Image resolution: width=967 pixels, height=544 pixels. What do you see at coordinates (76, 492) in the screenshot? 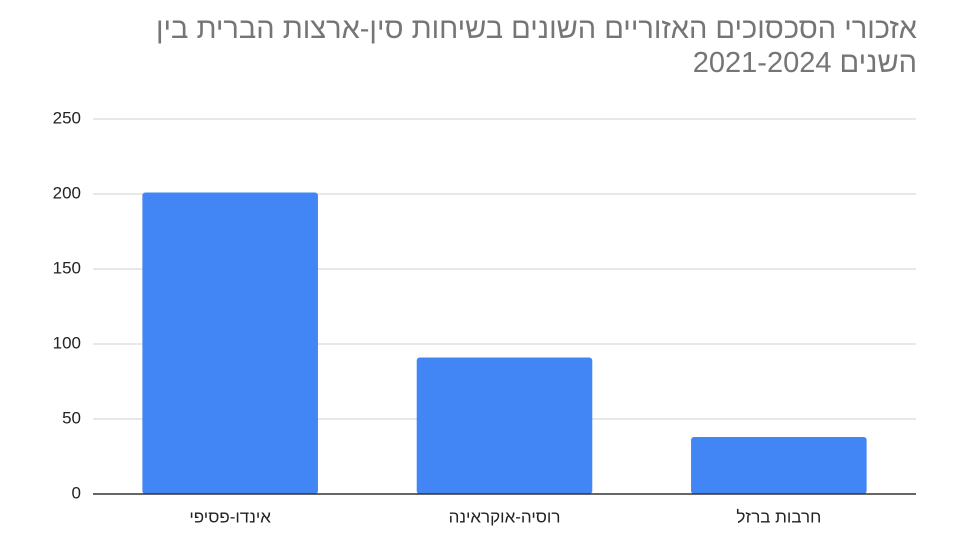
I see `y-tick-label: 0` at bounding box center [76, 492].